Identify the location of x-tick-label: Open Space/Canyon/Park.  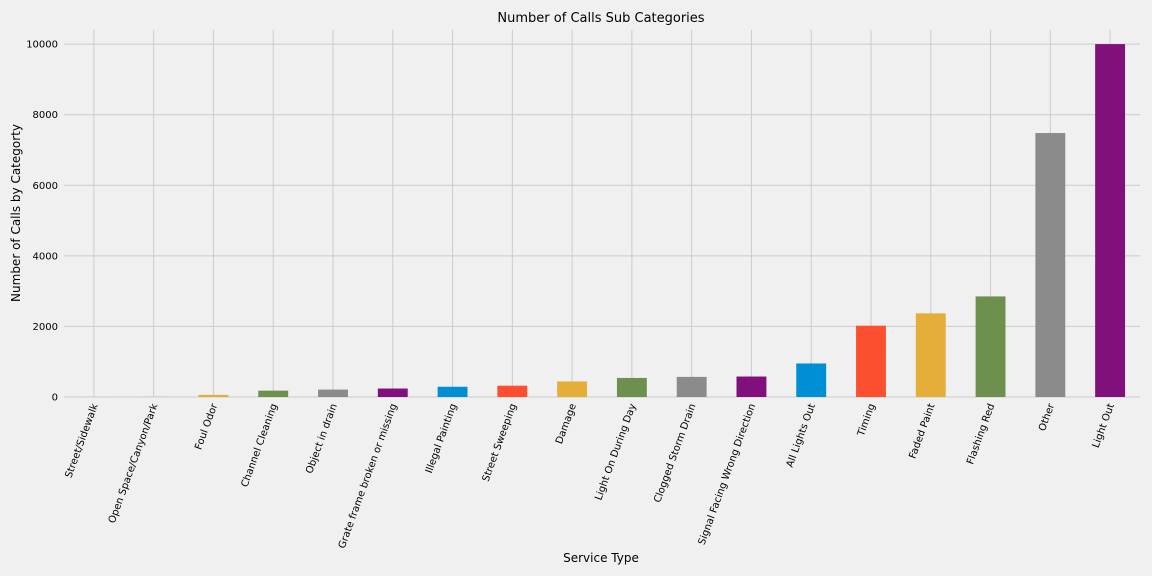
(134, 463).